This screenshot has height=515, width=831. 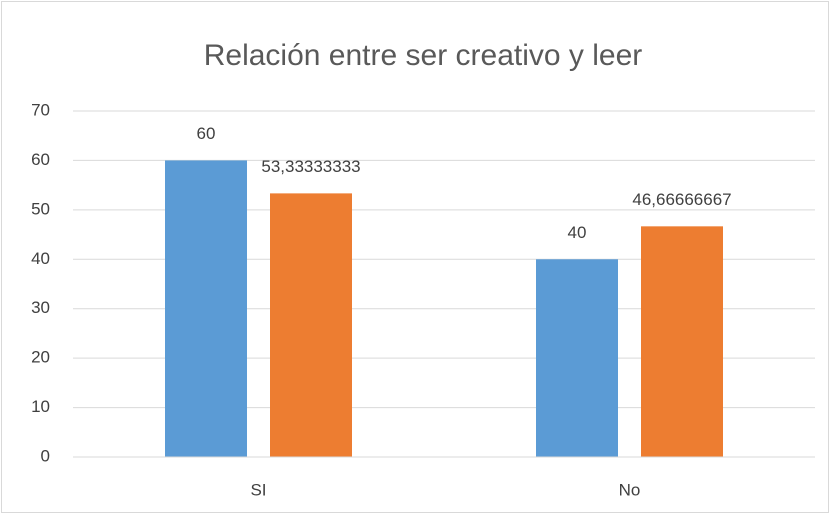 I want to click on y-tick-label: 20, so click(x=40, y=357).